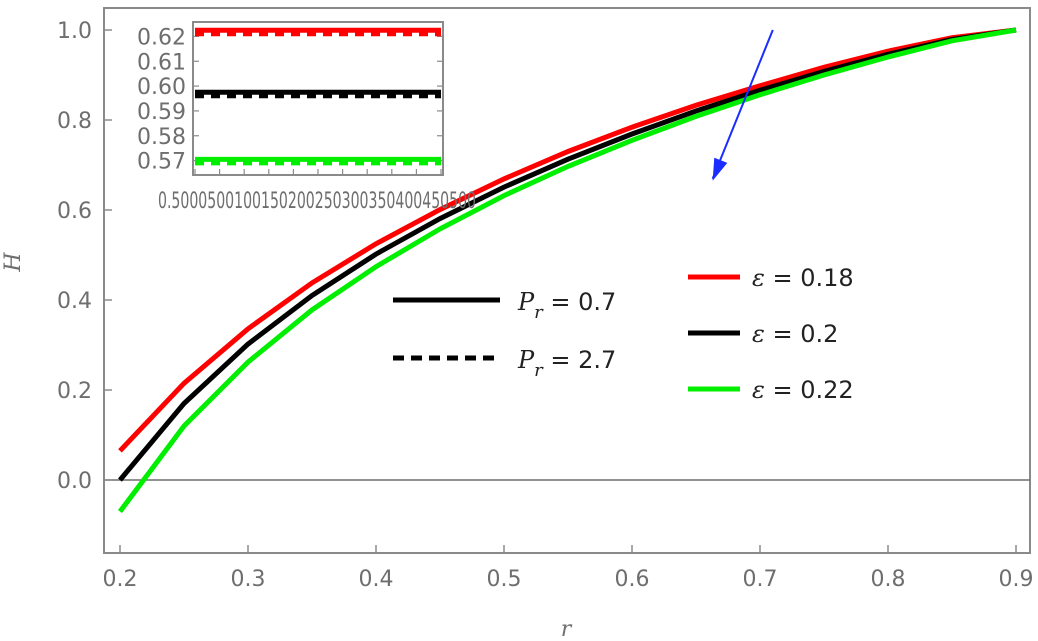  What do you see at coordinates (566, 305) in the screenshot?
I see `legend-pr-label: Pr = 0.7` at bounding box center [566, 305].